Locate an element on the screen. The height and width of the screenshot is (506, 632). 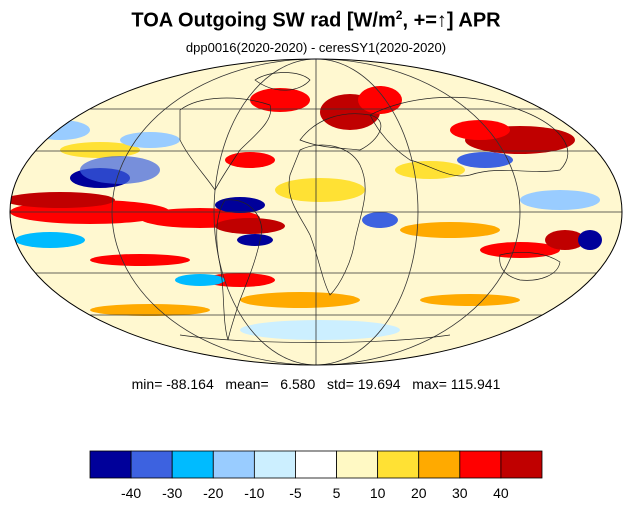
colorbar-tick-label: -10 is located at coordinates (254, 493).